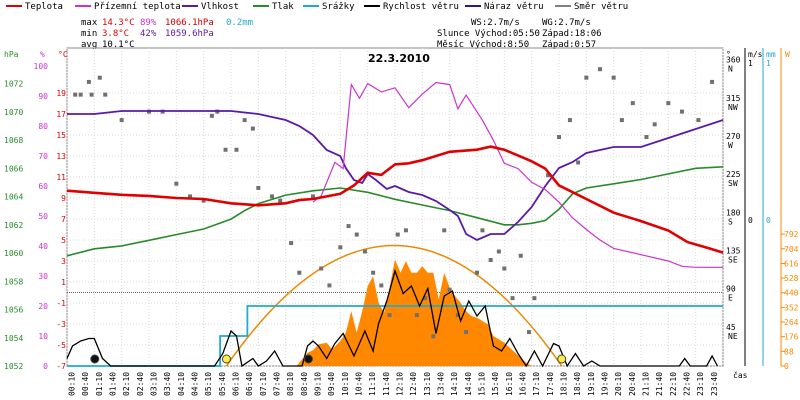  Describe the element at coordinates (514, 7) in the screenshot. I see `svg-text: Náraz větru` at that location.